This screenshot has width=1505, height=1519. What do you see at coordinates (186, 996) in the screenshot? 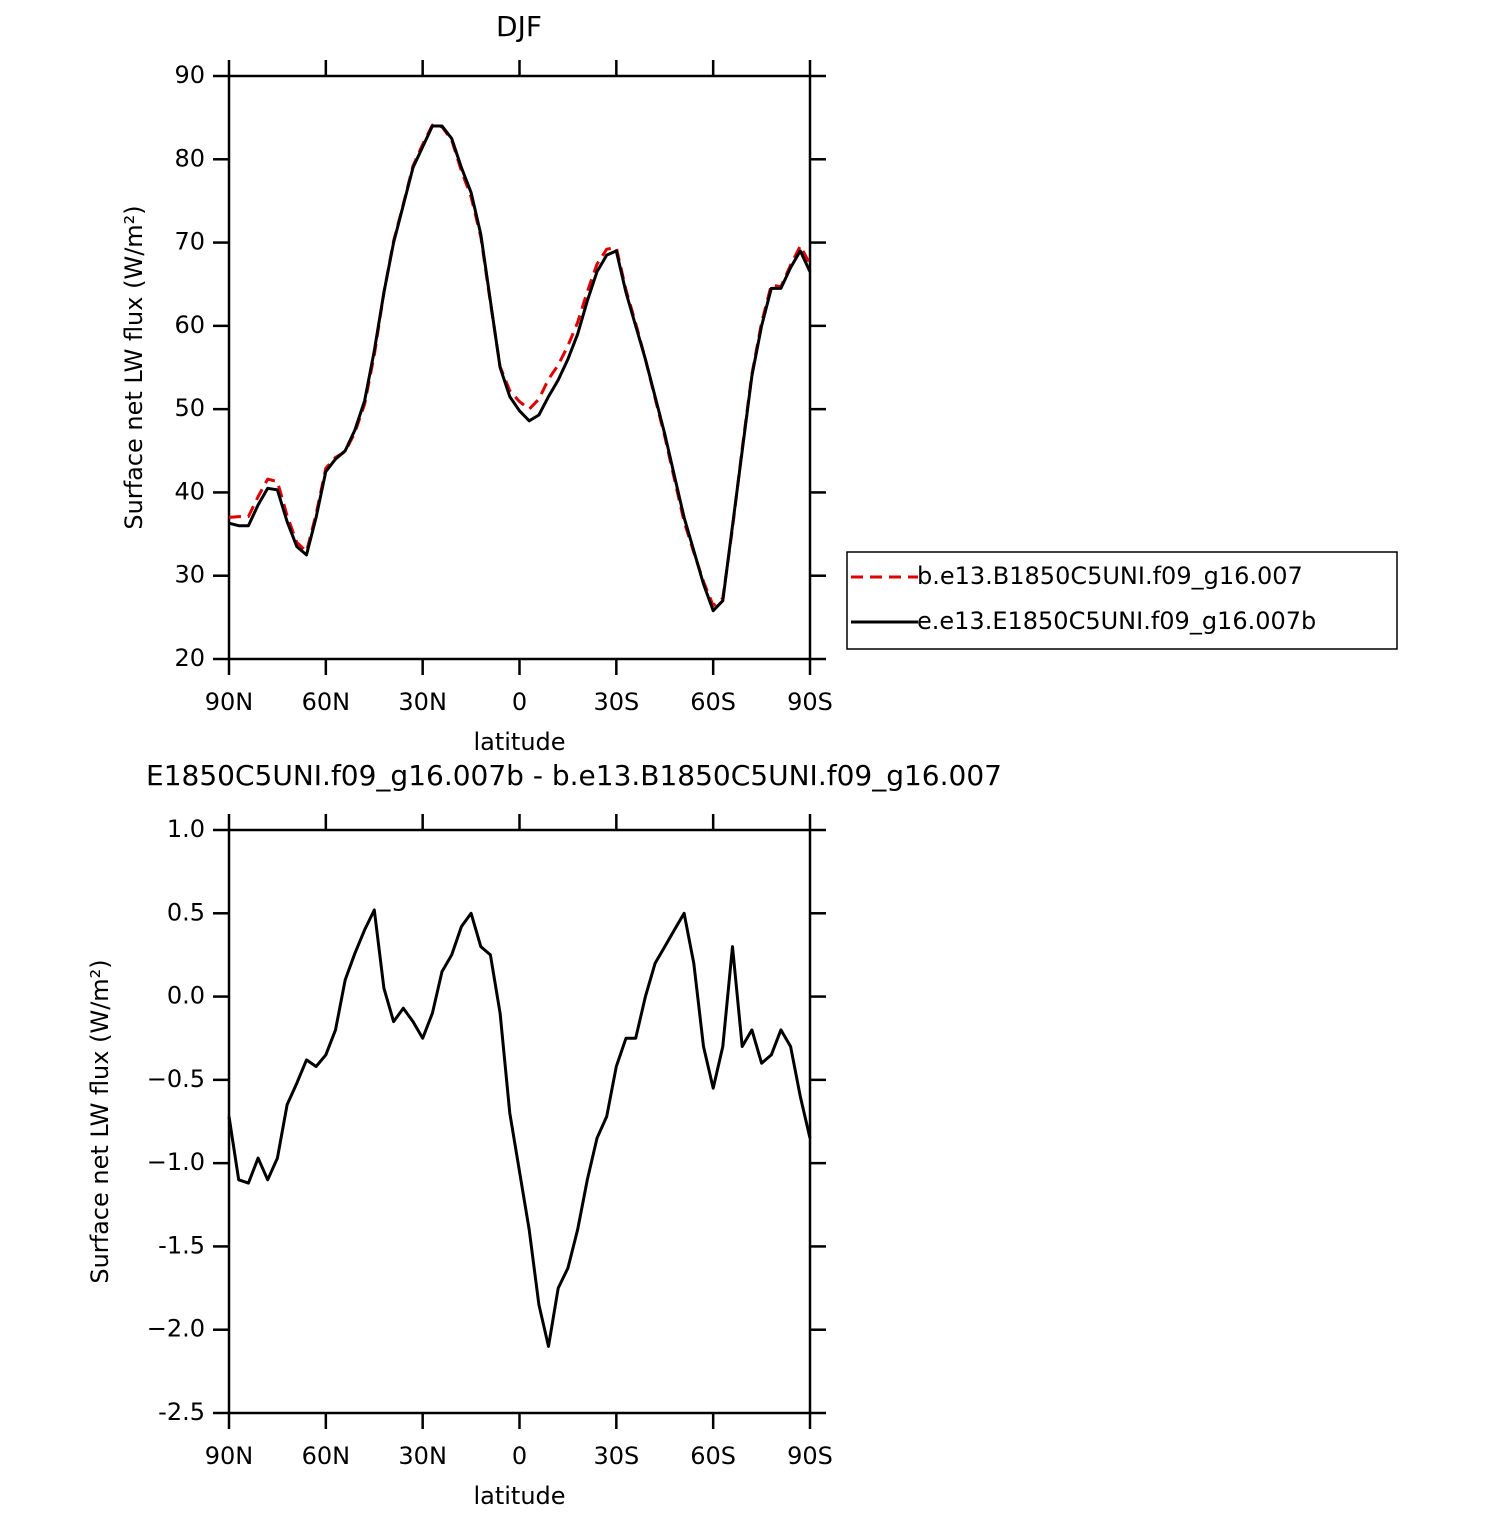
I see `y-tick-label: 0.0` at bounding box center [186, 996].